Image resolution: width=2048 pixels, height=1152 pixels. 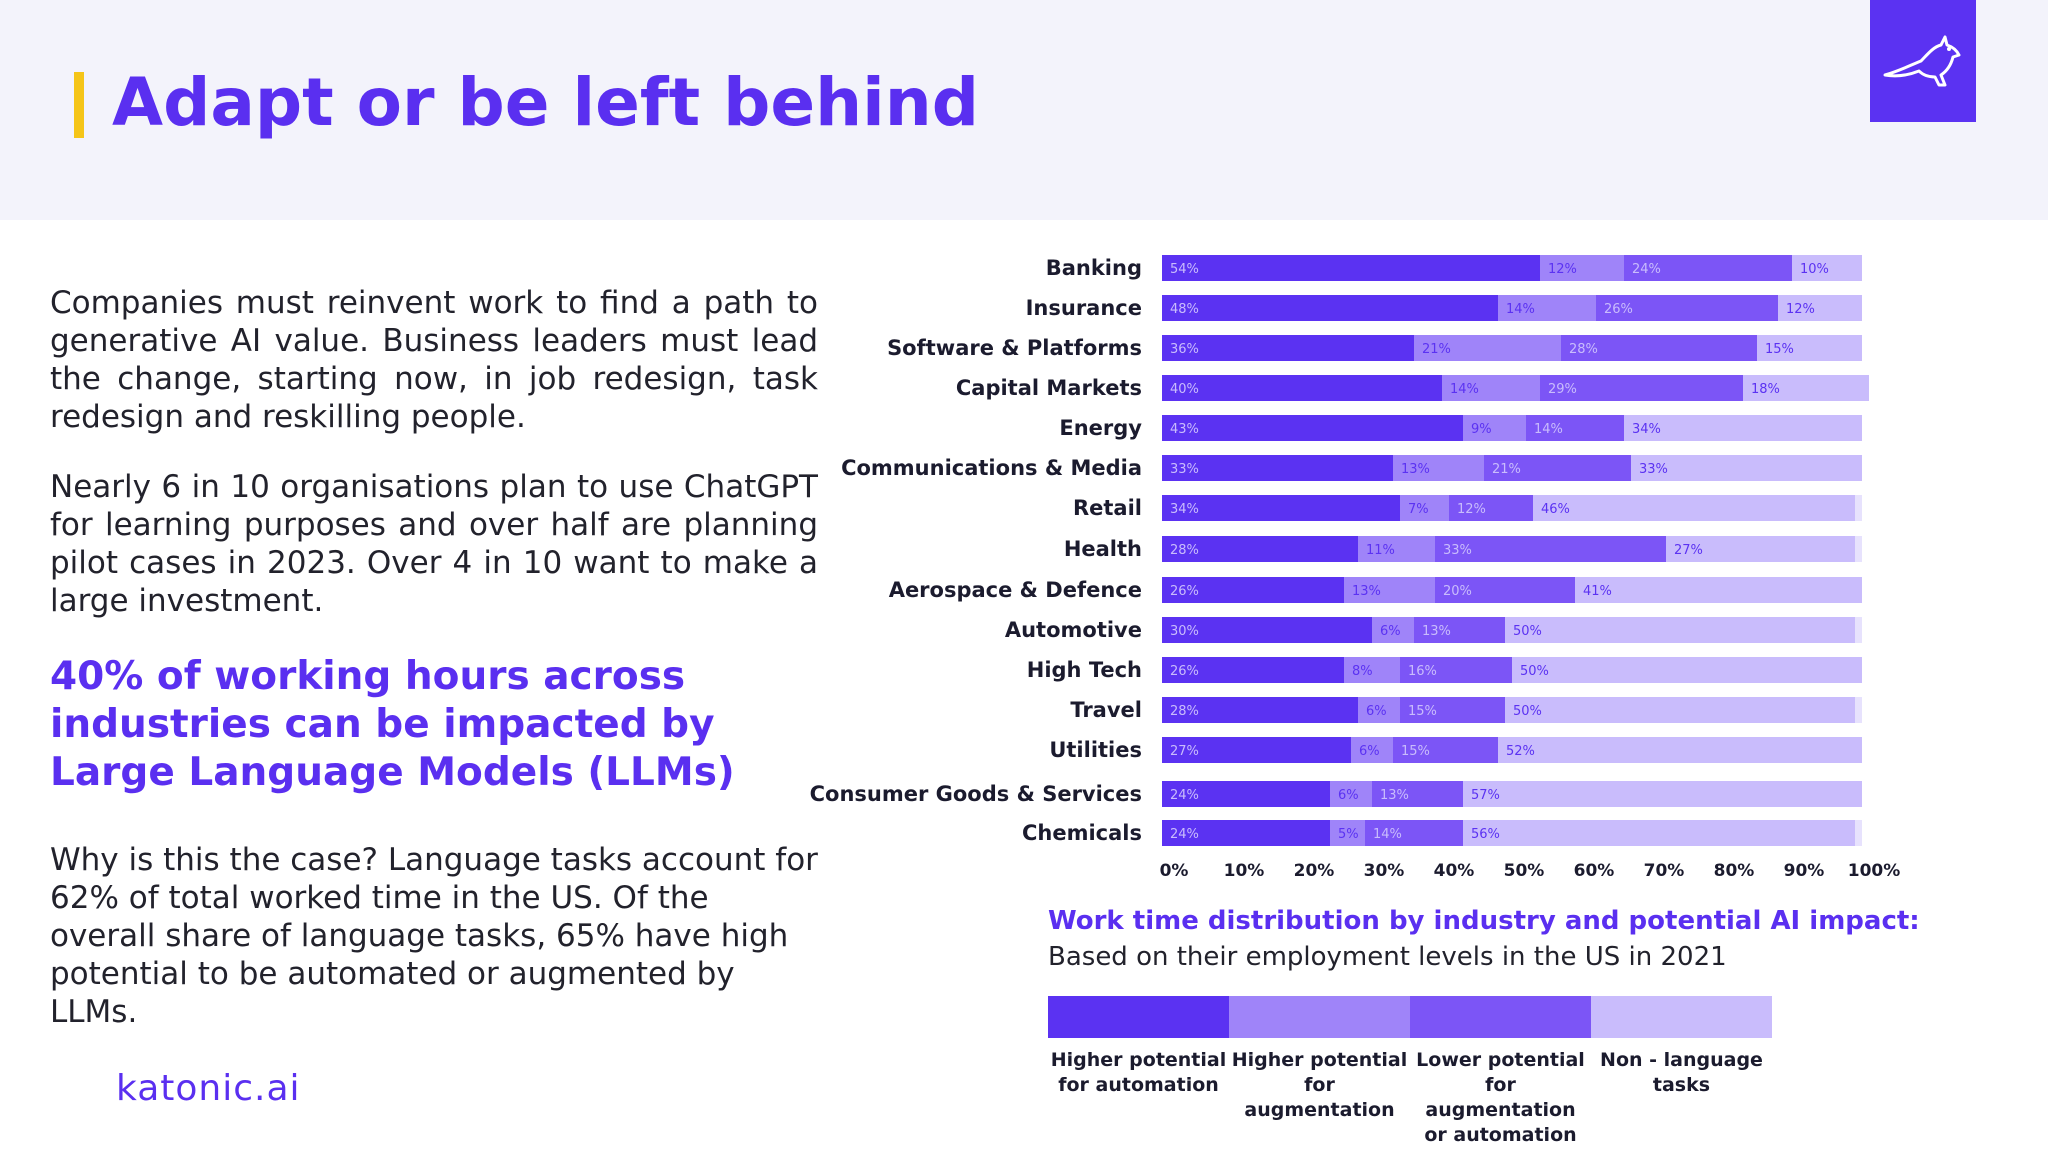 I want to click on category-label: Software & Platforms, so click(x=1014, y=348).